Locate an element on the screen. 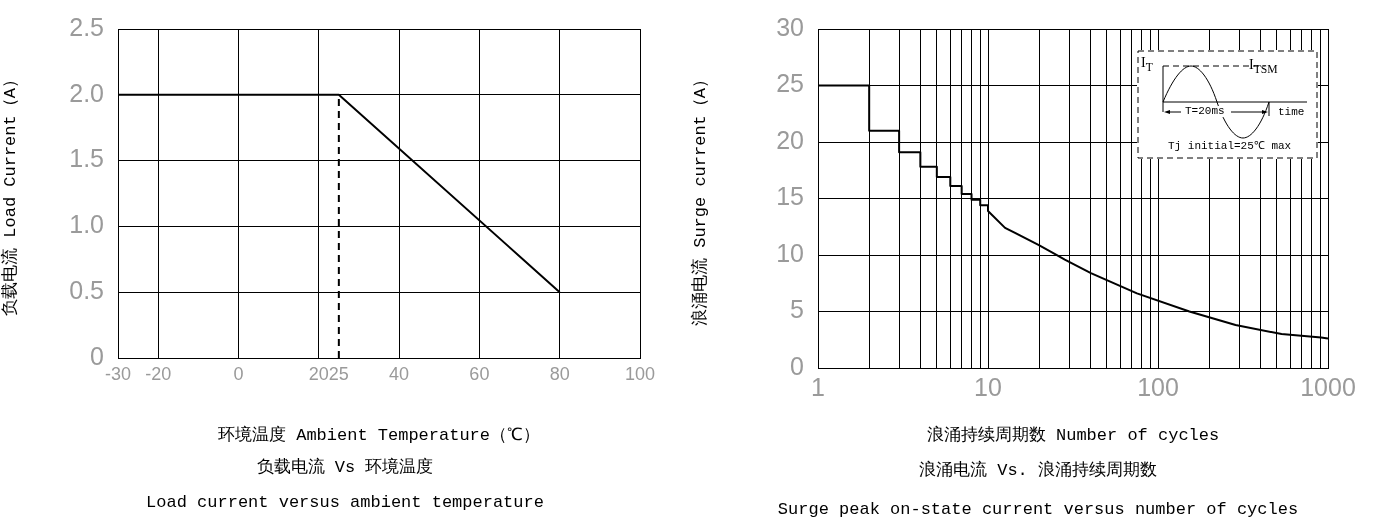 This screenshot has width=1386, height=525. text: 负载电流 Vs 环境温度 is located at coordinates (345, 467).